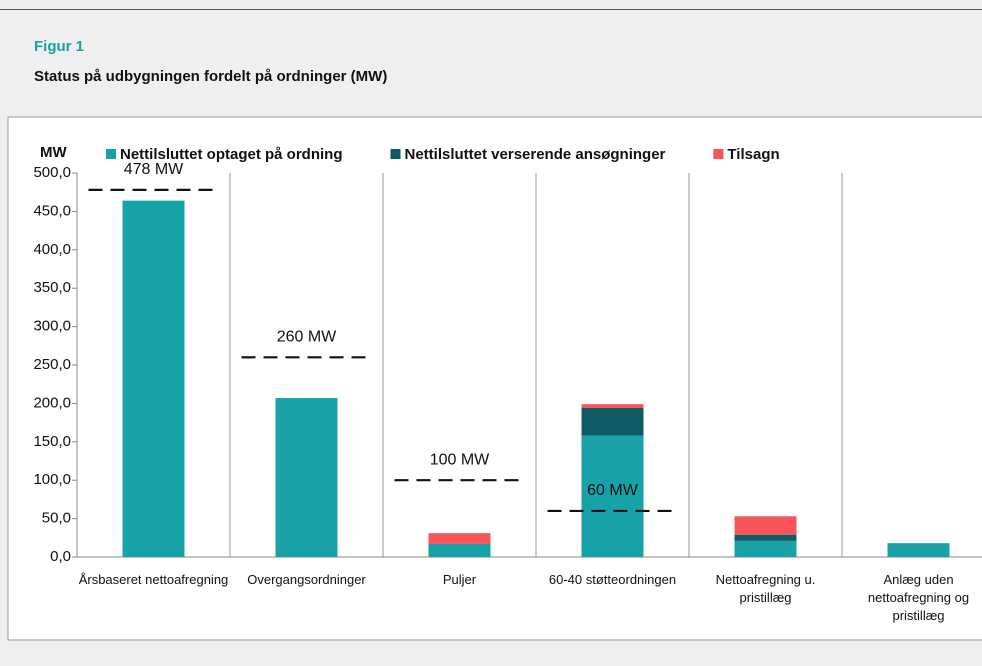 The width and height of the screenshot is (982, 666). I want to click on y-tick-label: 0,0, so click(60, 556).